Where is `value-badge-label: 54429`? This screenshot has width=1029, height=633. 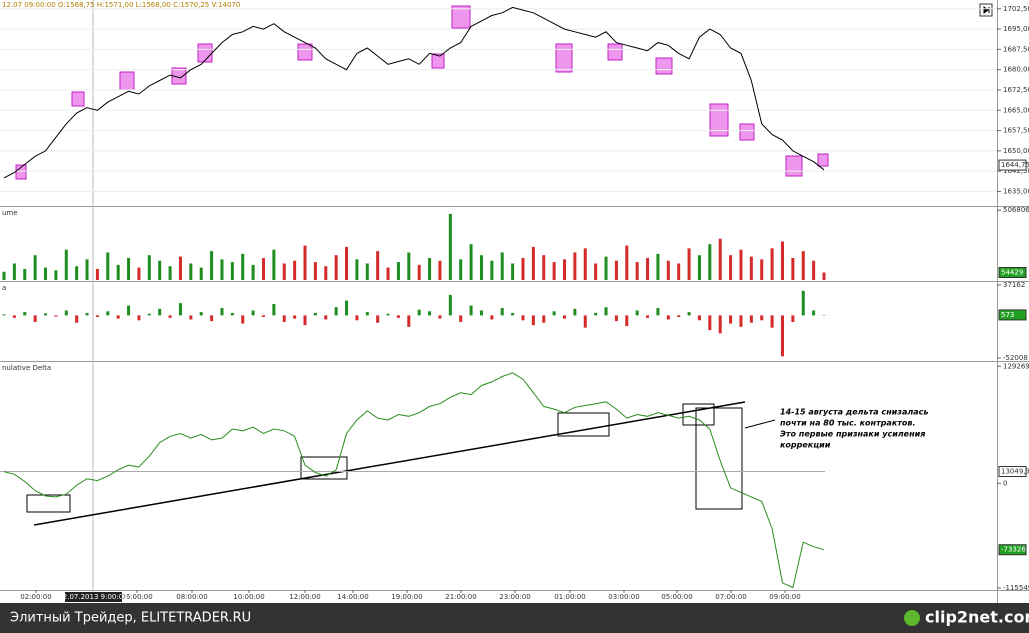 value-badge-label: 54429 is located at coordinates (1012, 273).